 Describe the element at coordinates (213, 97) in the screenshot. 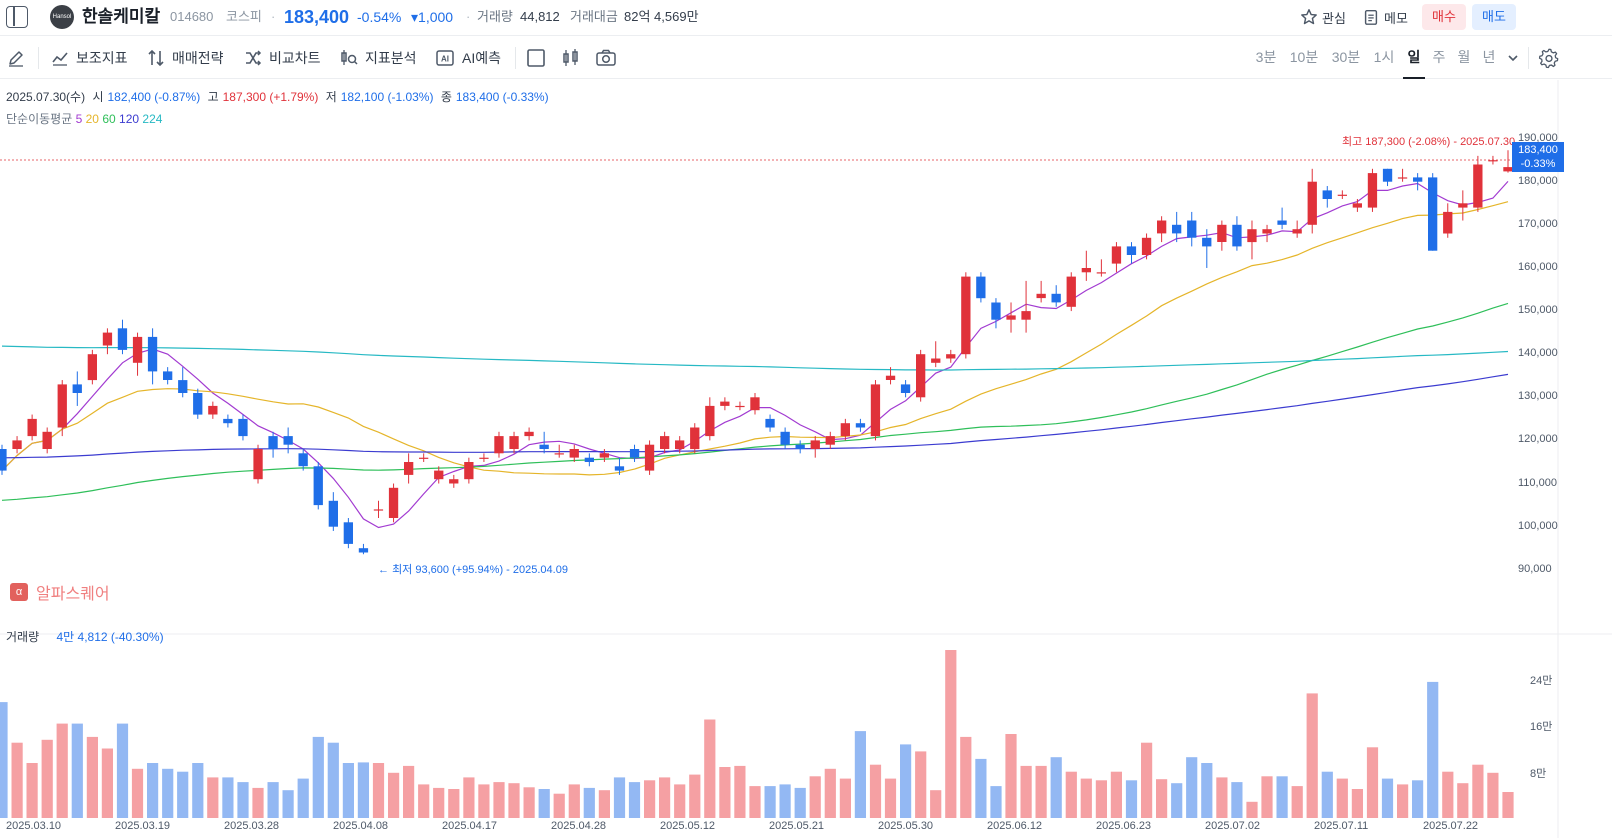

I see `high-label: 고` at that location.